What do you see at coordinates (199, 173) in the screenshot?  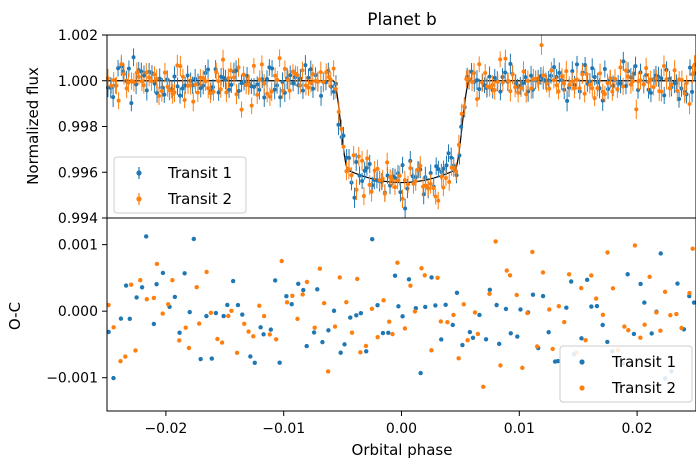 I see `top-legend-label-1: Transit 1` at bounding box center [199, 173].